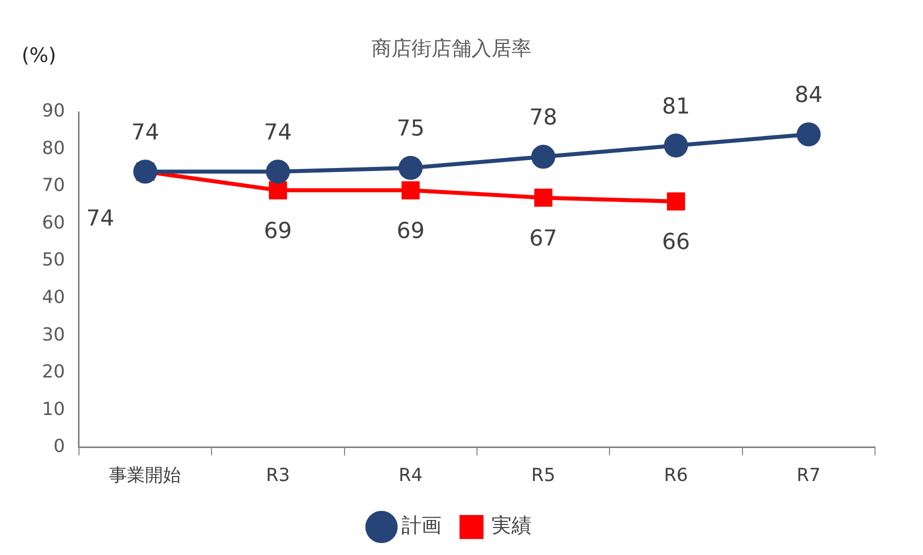 The image size is (923, 555). I want to click on y-tick-label: 30, so click(53, 335).